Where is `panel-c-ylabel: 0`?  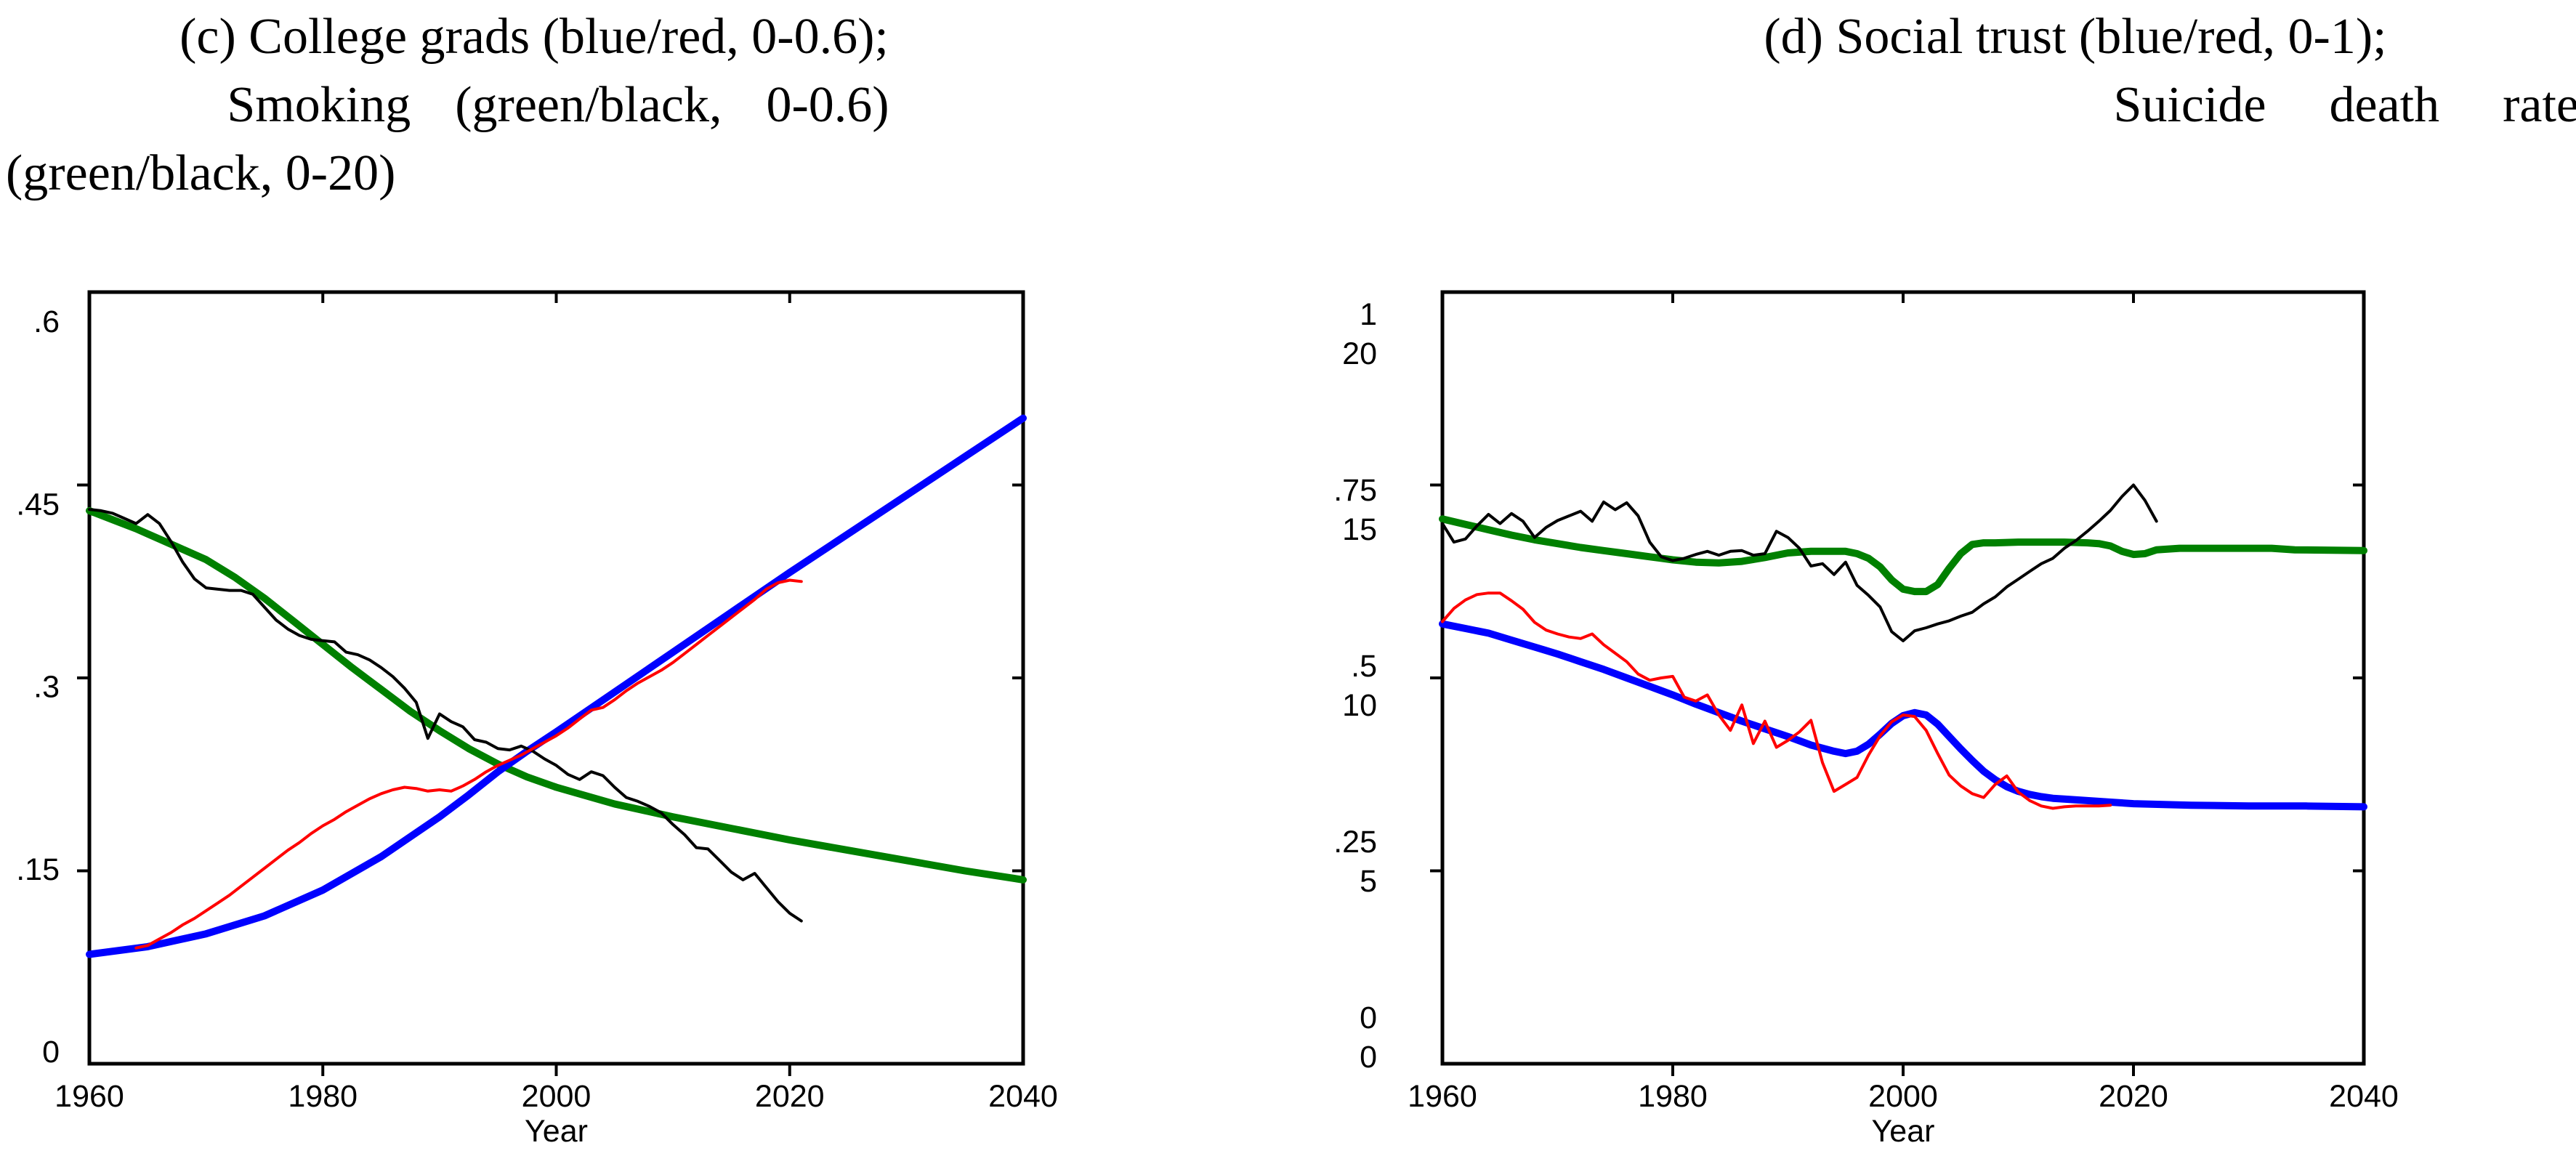
panel-c-ylabel: 0 is located at coordinates (51, 1053).